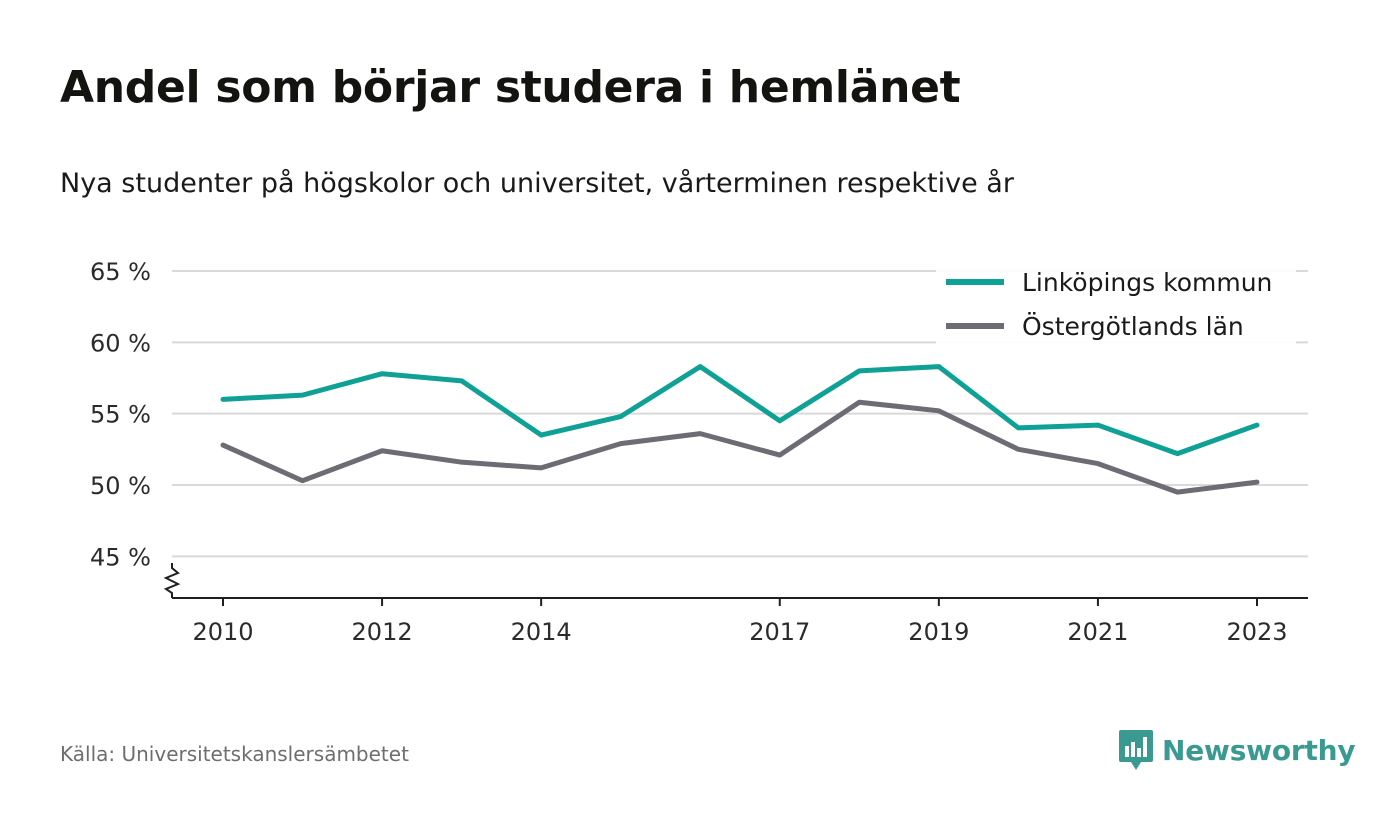 This screenshot has width=1400, height=831. I want to click on x-tick-label: 2012, so click(382, 632).